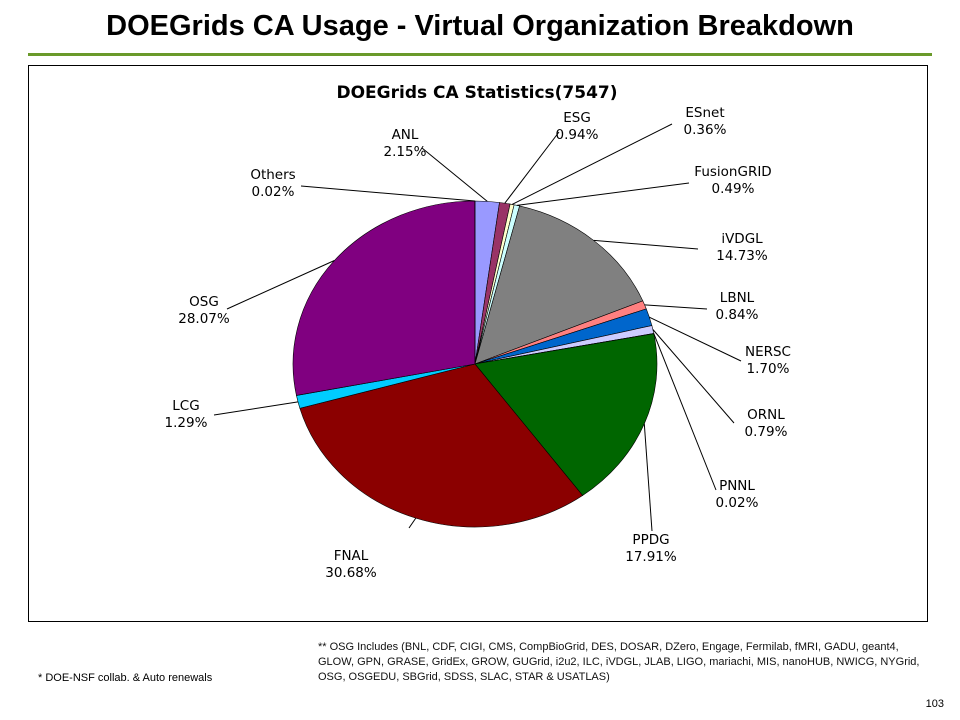 This screenshot has width=960, height=720. Describe the element at coordinates (676, 307) in the screenshot. I see `leader-line-lbnl` at that location.